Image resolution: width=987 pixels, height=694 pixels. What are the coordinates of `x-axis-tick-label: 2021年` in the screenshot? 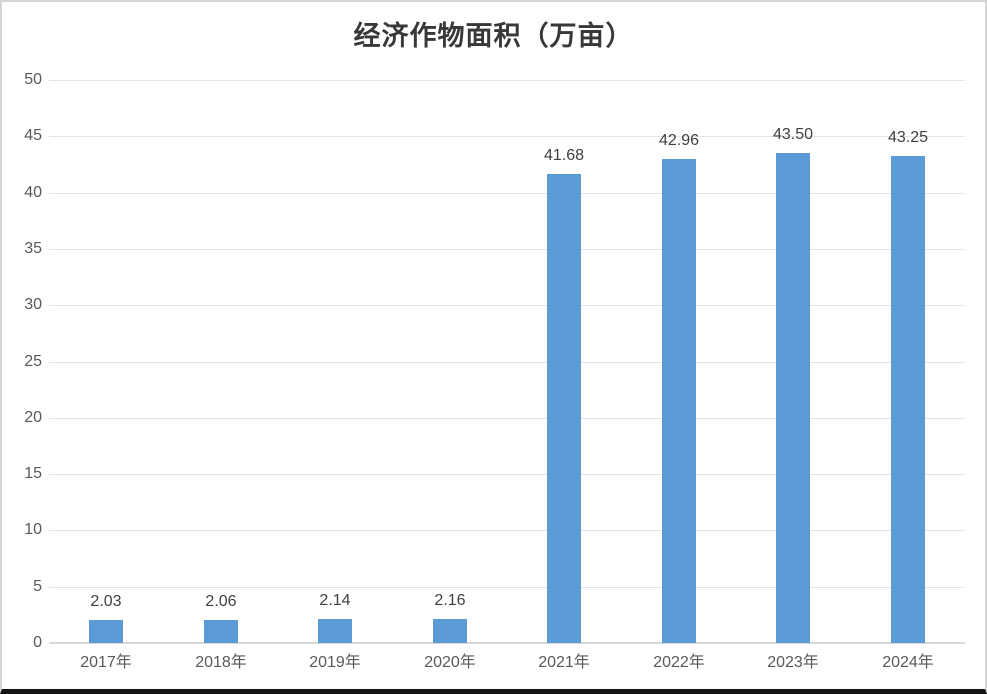 It's located at (564, 662).